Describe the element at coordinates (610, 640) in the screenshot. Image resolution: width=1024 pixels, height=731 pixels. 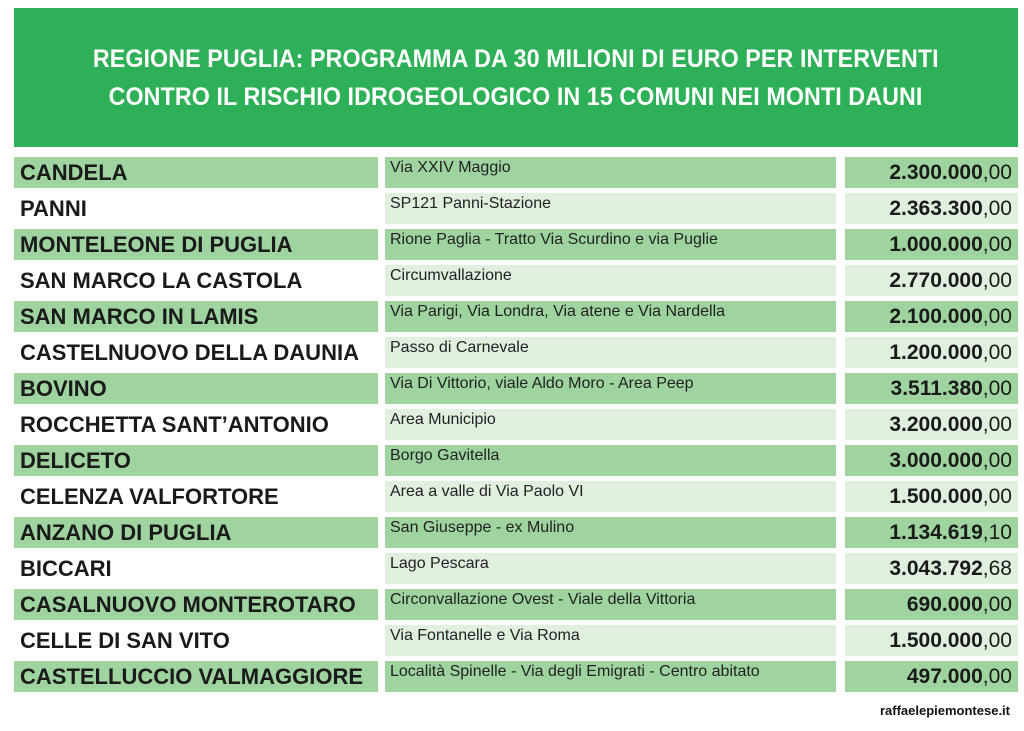
I see `intervento-cell: Via Fontanelle e Via Roma` at that location.